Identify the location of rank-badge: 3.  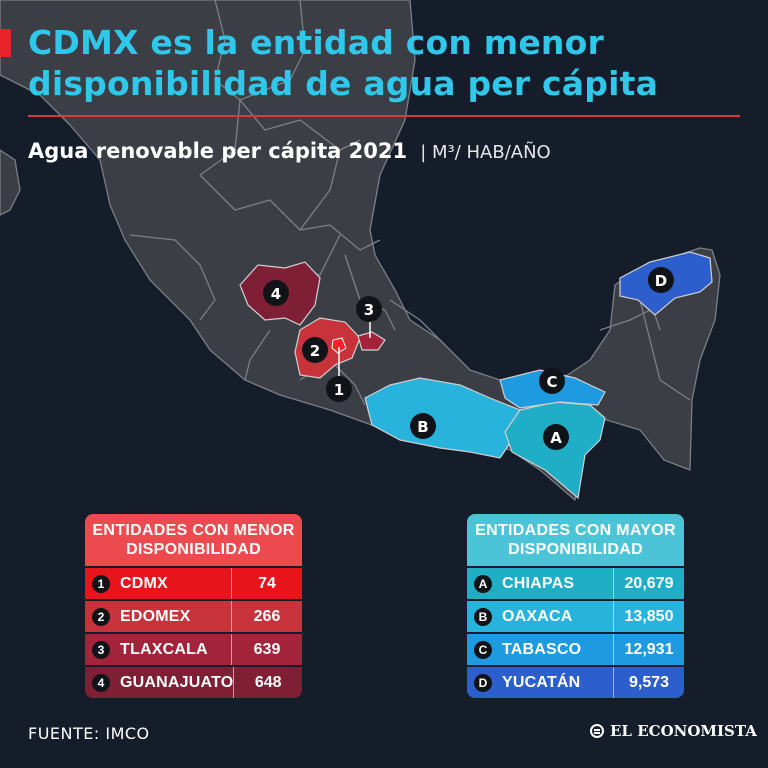
(101, 649).